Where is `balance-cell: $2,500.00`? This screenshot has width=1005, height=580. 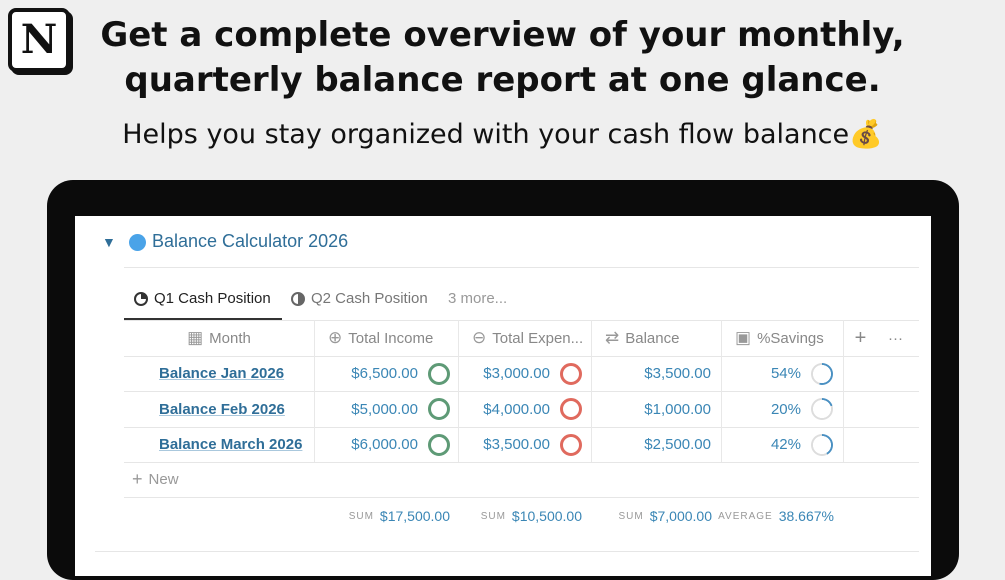
balance-cell: $2,500.00 is located at coordinates (651, 444).